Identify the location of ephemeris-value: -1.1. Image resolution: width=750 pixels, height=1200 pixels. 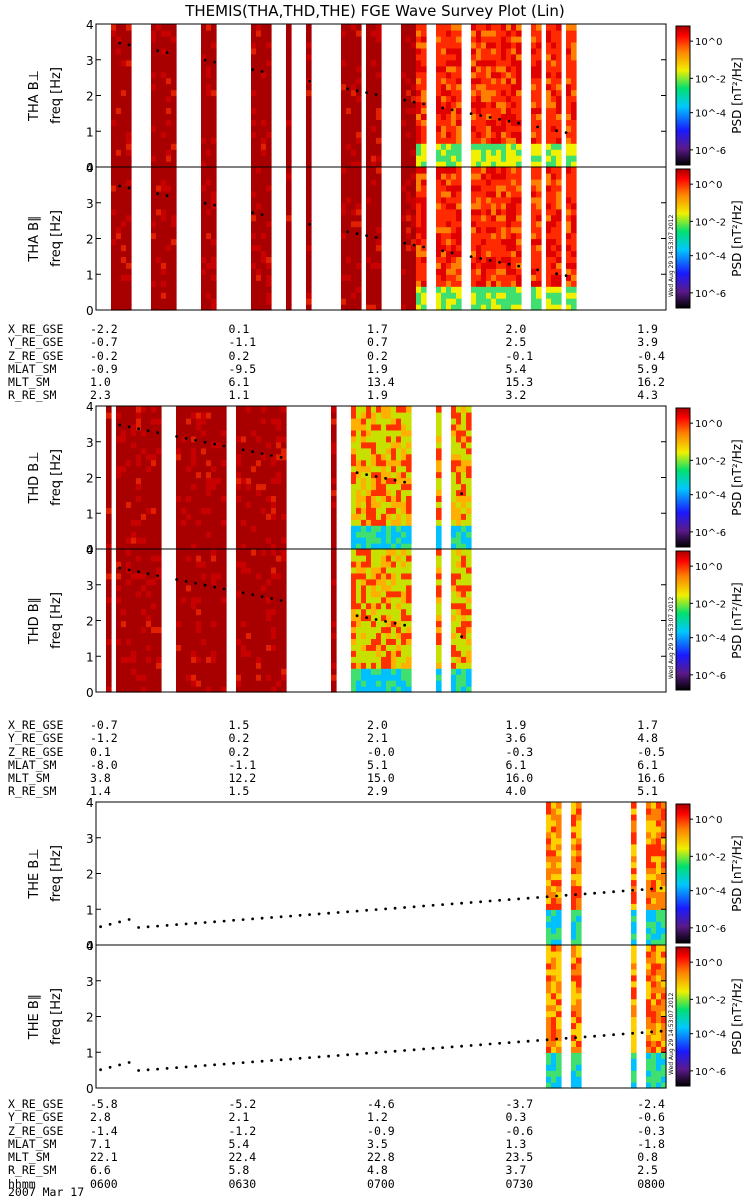
(242, 764).